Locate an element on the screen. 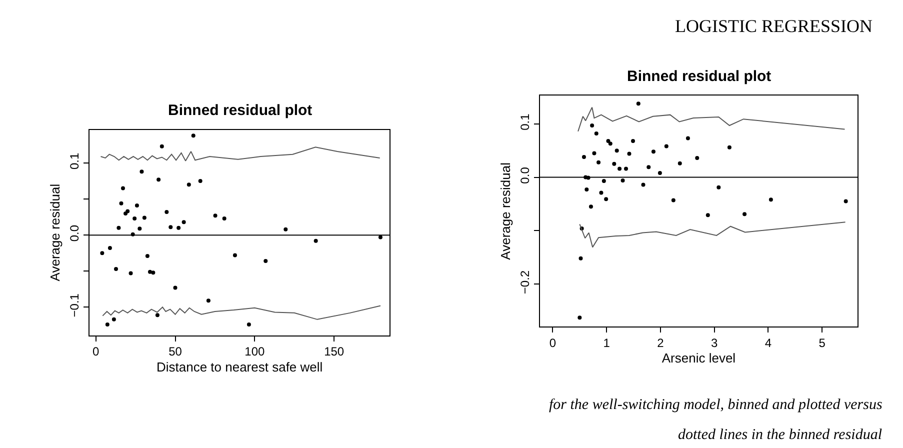 The image size is (903, 448). x-tick-label: 50 is located at coordinates (175, 351).